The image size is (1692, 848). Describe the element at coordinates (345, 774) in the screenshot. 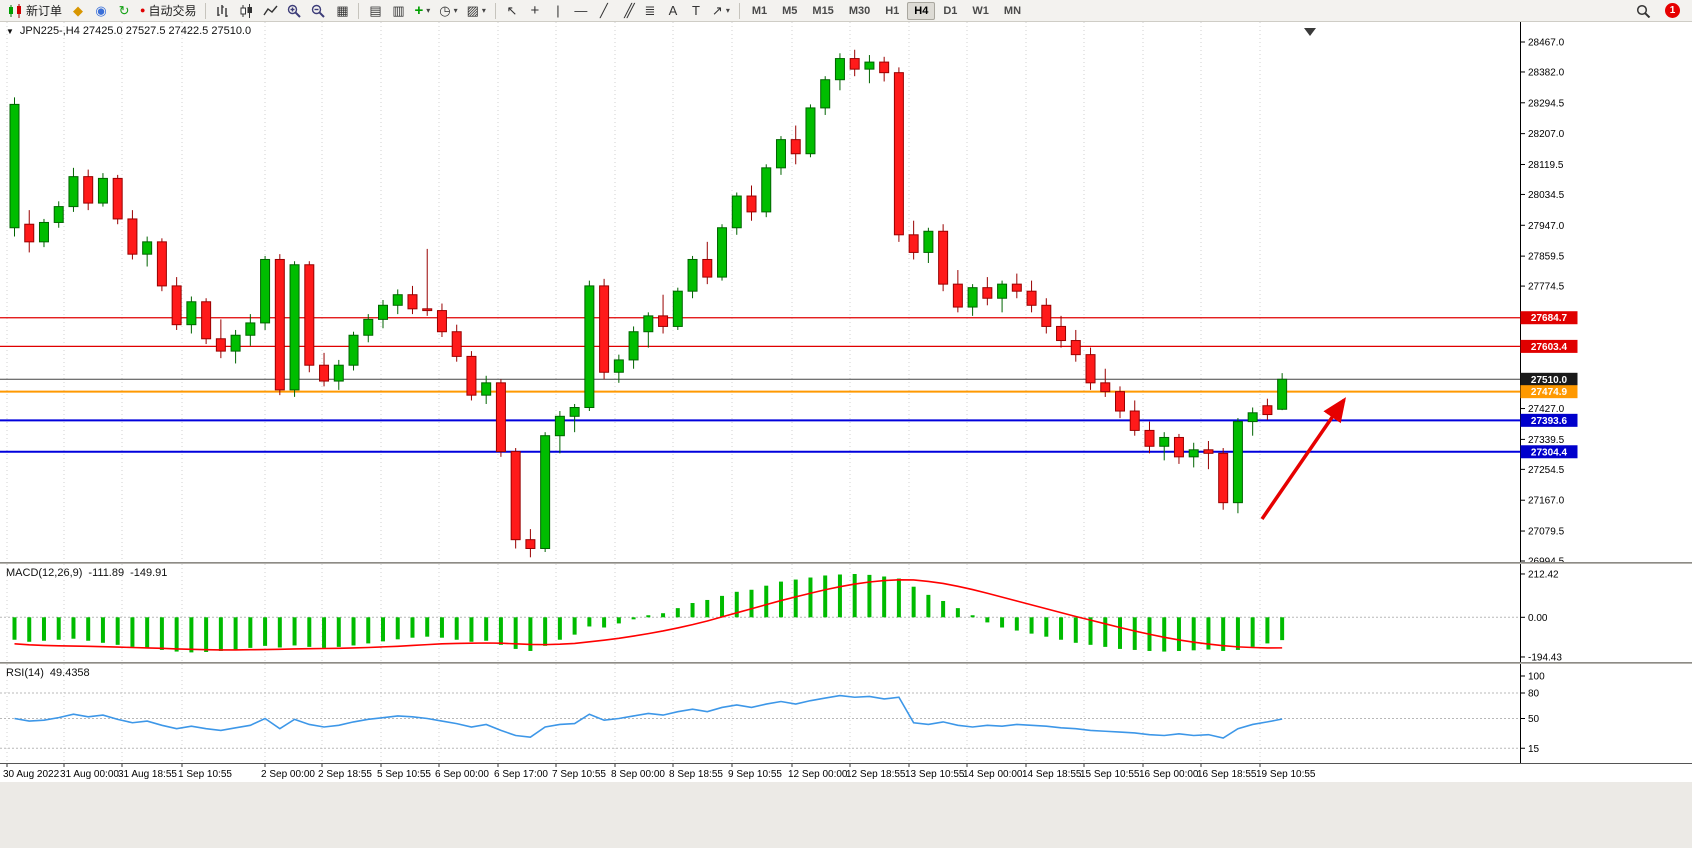

I see `svg-text: 2 Sep 18:55` at that location.